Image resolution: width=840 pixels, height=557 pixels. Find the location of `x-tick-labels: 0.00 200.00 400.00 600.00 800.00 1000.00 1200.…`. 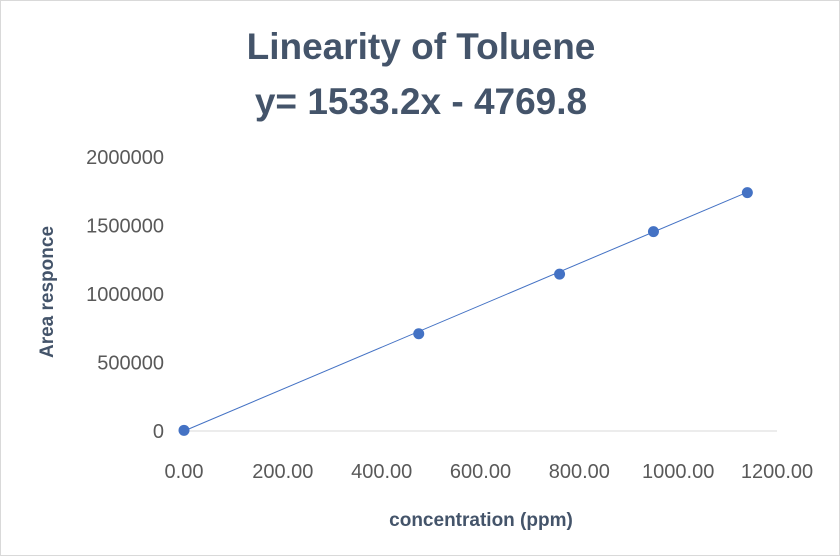

x-tick-labels: 0.00 200.00 400.00 600.00 800.00 1000.00 1200.… is located at coordinates (489, 472).